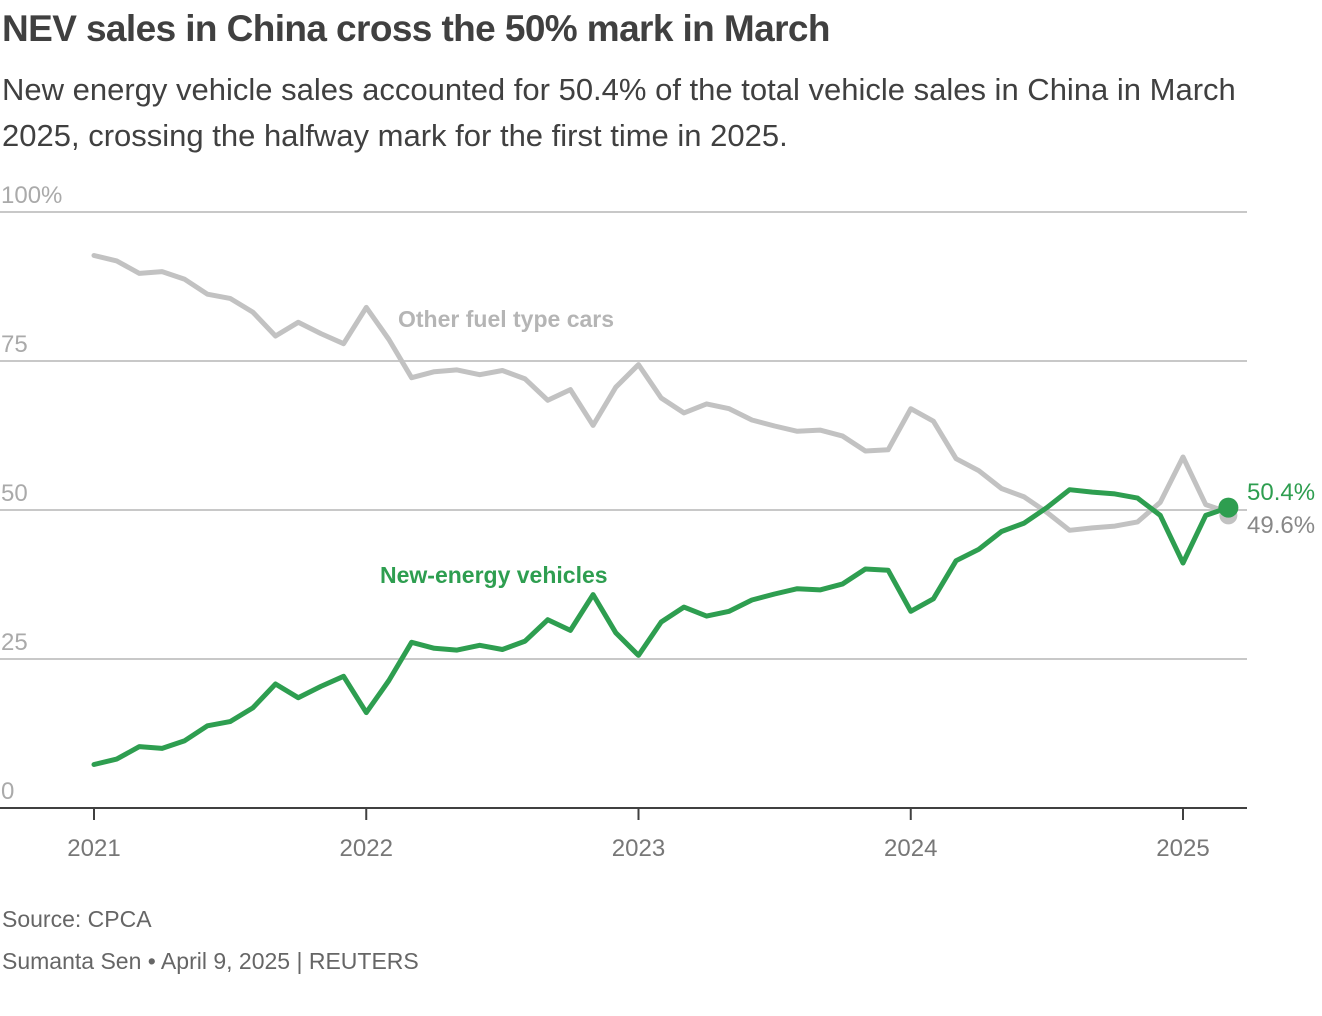 Image resolution: width=1322 pixels, height=1016 pixels. Describe the element at coordinates (31, 493) in the screenshot. I see `y-axis-ticks: 0 25 50 75 100%` at that location.